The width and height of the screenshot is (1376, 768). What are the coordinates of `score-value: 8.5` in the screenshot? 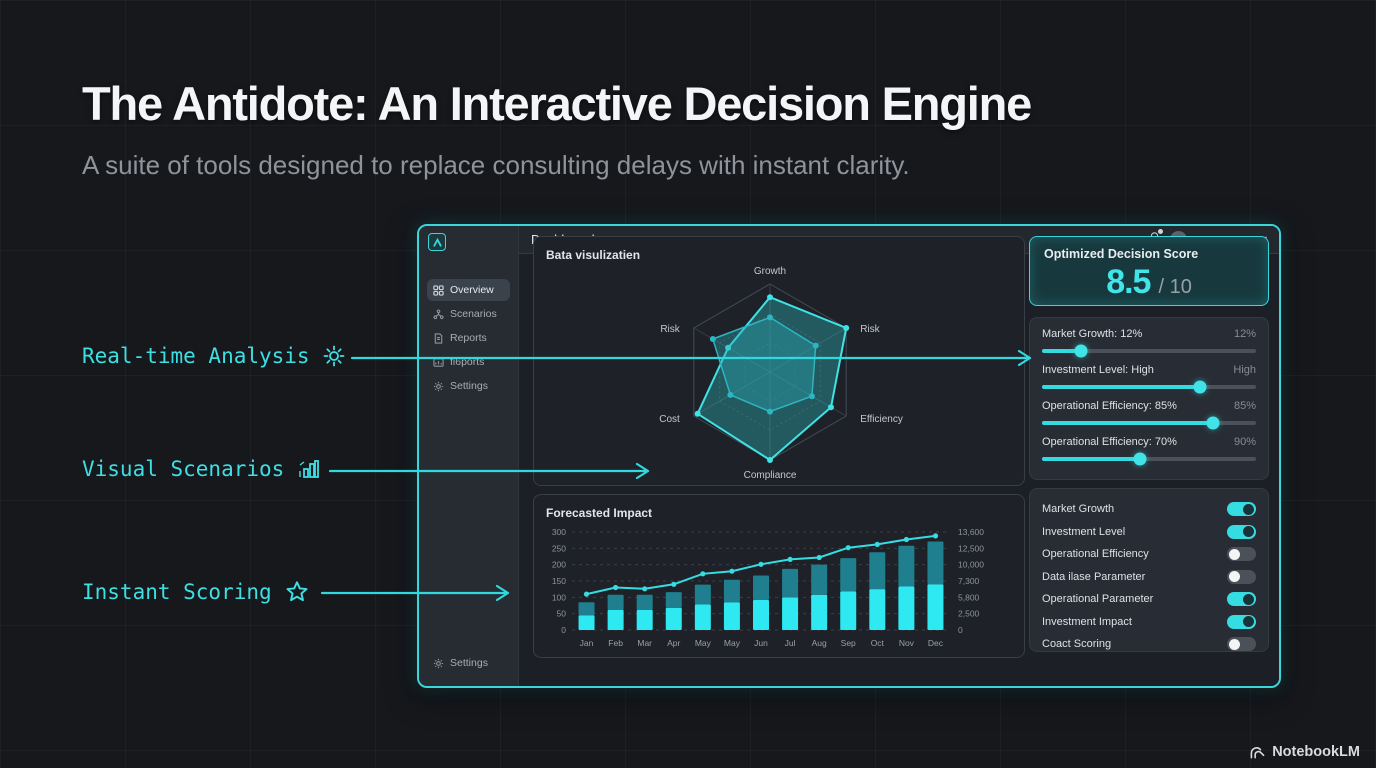 It's located at (1128, 282).